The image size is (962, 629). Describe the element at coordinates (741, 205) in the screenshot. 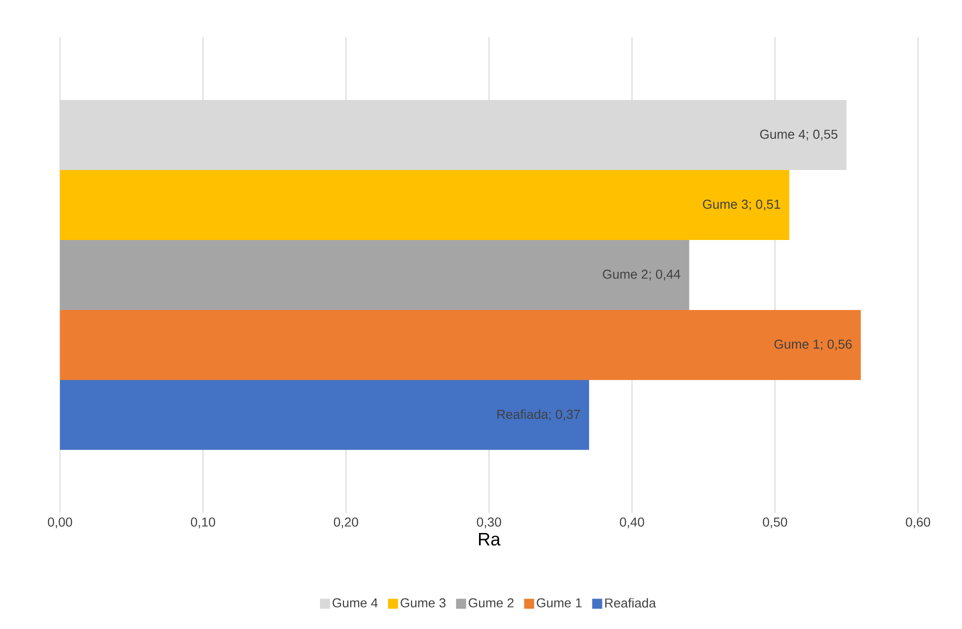

I see `data-label: Gume 3; 0,51` at that location.